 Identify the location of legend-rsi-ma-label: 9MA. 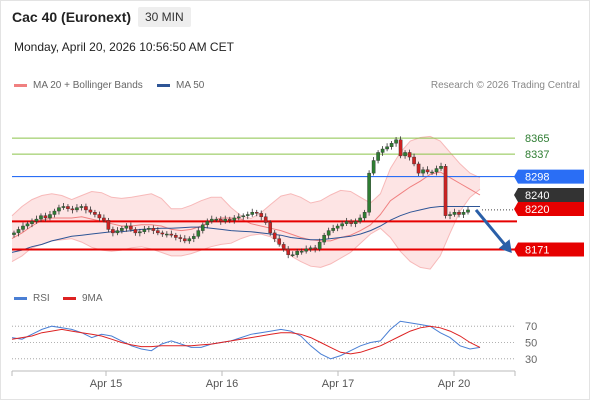
(92, 298).